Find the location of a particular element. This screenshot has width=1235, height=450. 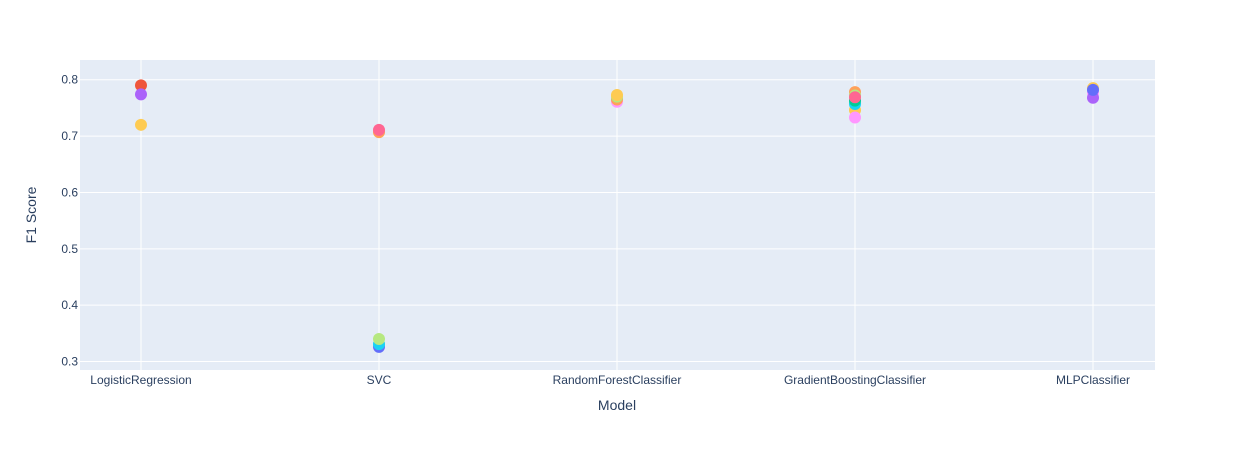

y-tick-label: 0.3 is located at coordinates (69, 362).